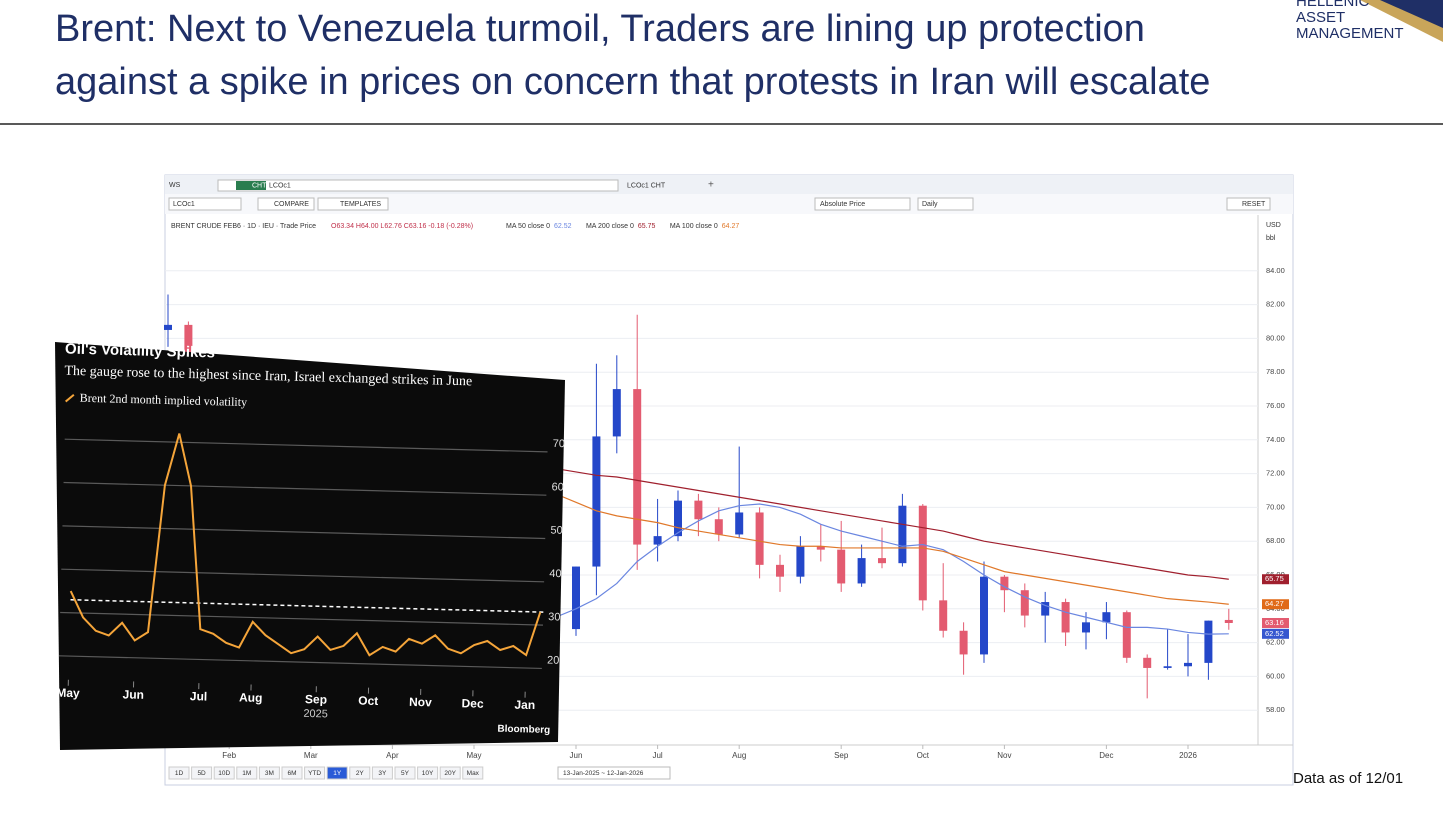 This screenshot has height=813, width=1443. Describe the element at coordinates (555, 574) in the screenshot. I see `y-tick-label: 40` at that location.